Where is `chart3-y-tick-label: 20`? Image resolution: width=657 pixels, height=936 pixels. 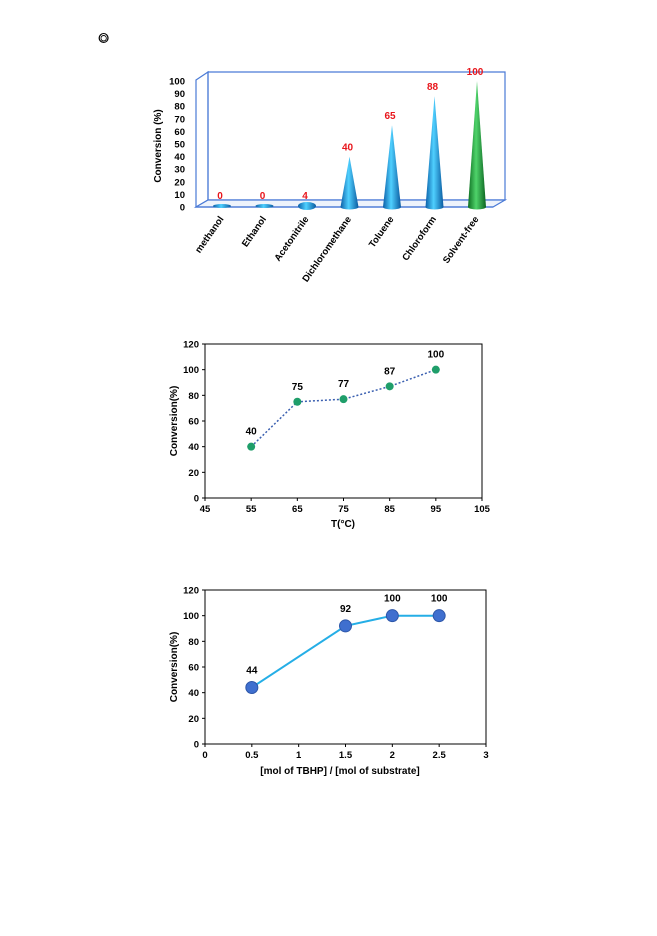
chart3-y-tick-label: 20 is located at coordinates (193, 719).